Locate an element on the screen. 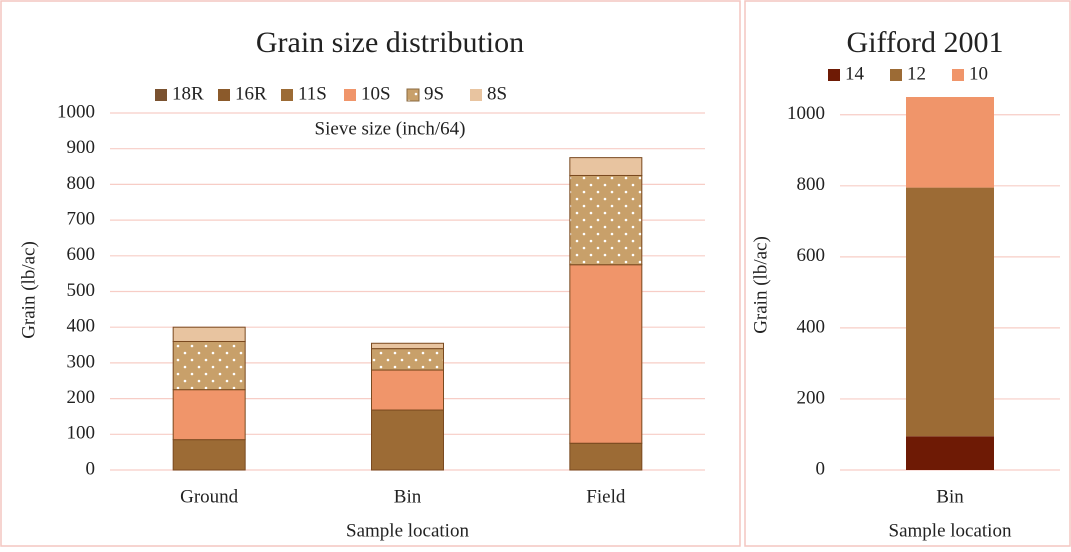 The width and height of the screenshot is (1071, 552). legend-label: 18R is located at coordinates (188, 93).